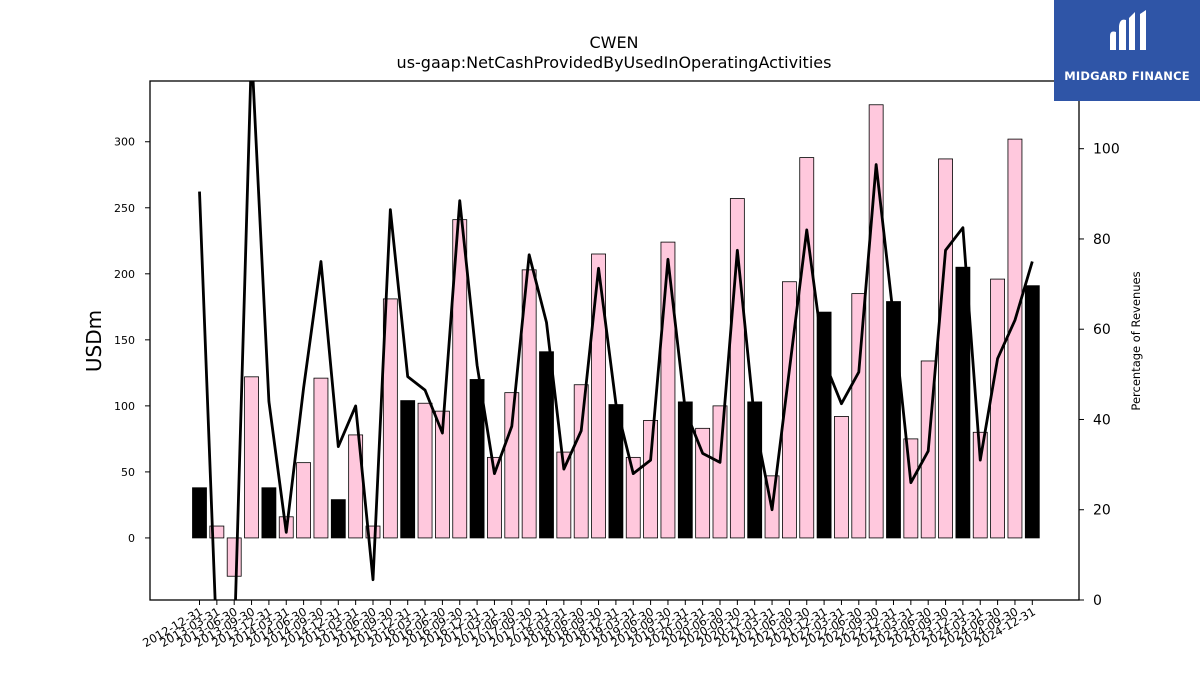 The height and width of the screenshot is (675, 1200). I want to click on y2-tick-label: 40, so click(1102, 420).